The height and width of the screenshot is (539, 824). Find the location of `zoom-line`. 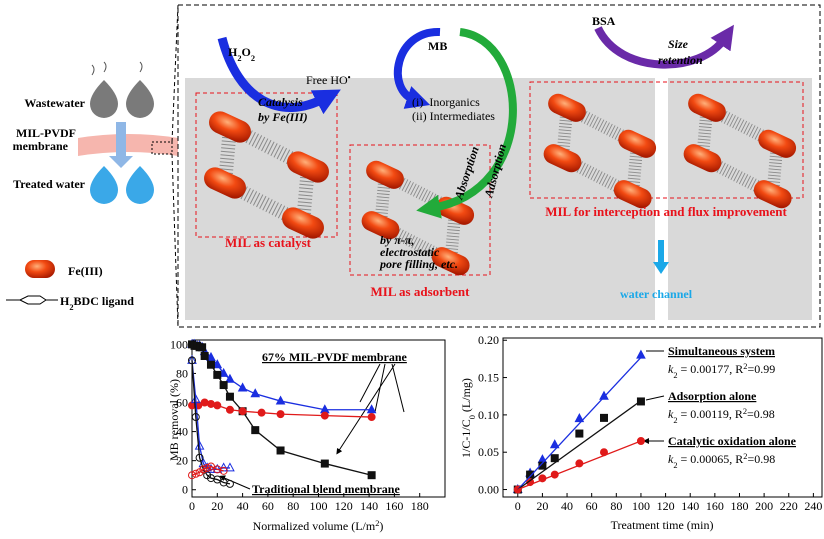

zoom-line is located at coordinates (175, 73).